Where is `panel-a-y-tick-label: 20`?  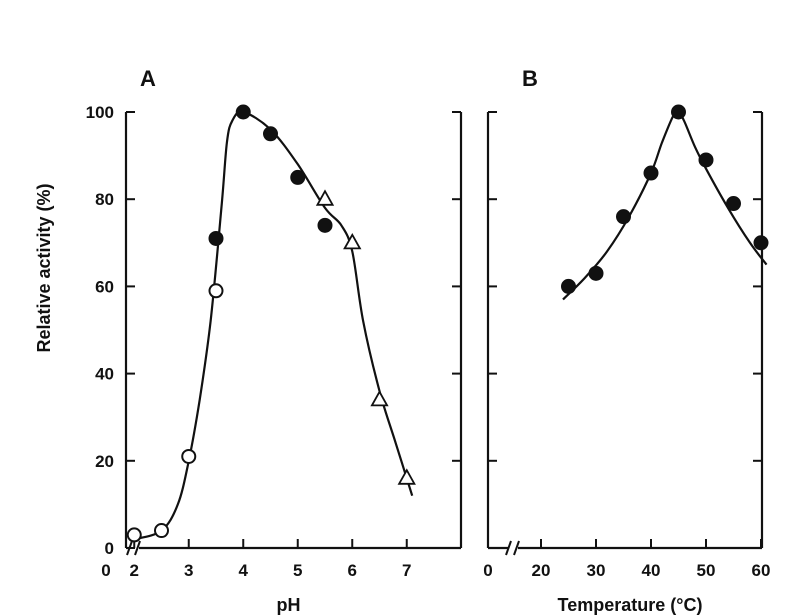
panel-a-y-tick-label: 20 is located at coordinates (104, 461).